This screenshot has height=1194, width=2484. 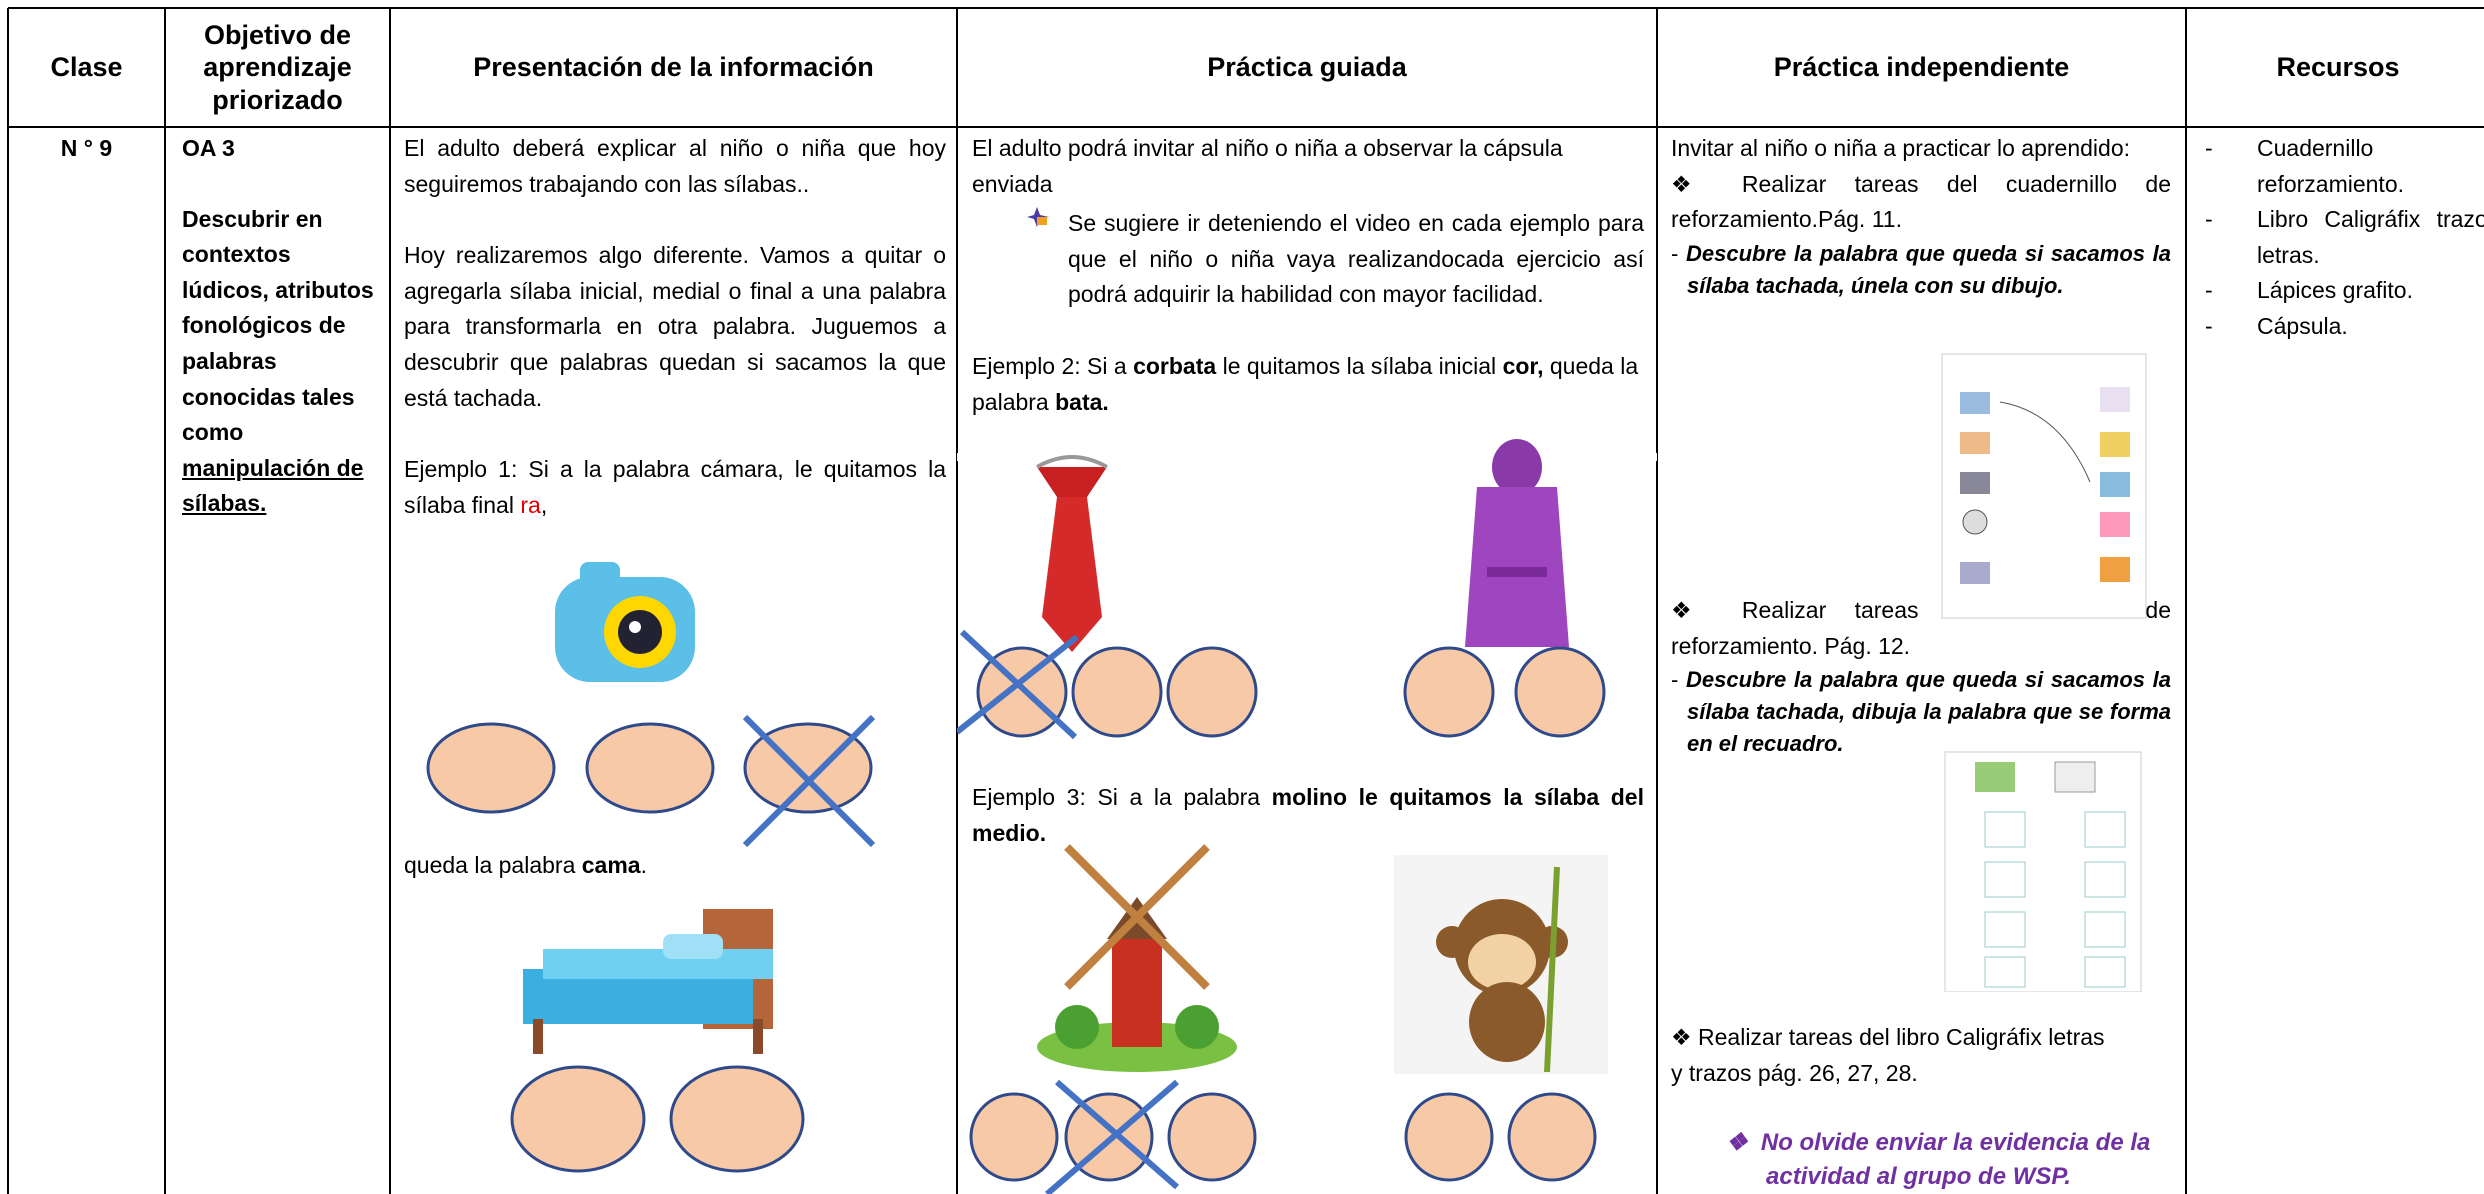 What do you see at coordinates (1175, 365) in the screenshot?
I see `bold: corbata` at bounding box center [1175, 365].